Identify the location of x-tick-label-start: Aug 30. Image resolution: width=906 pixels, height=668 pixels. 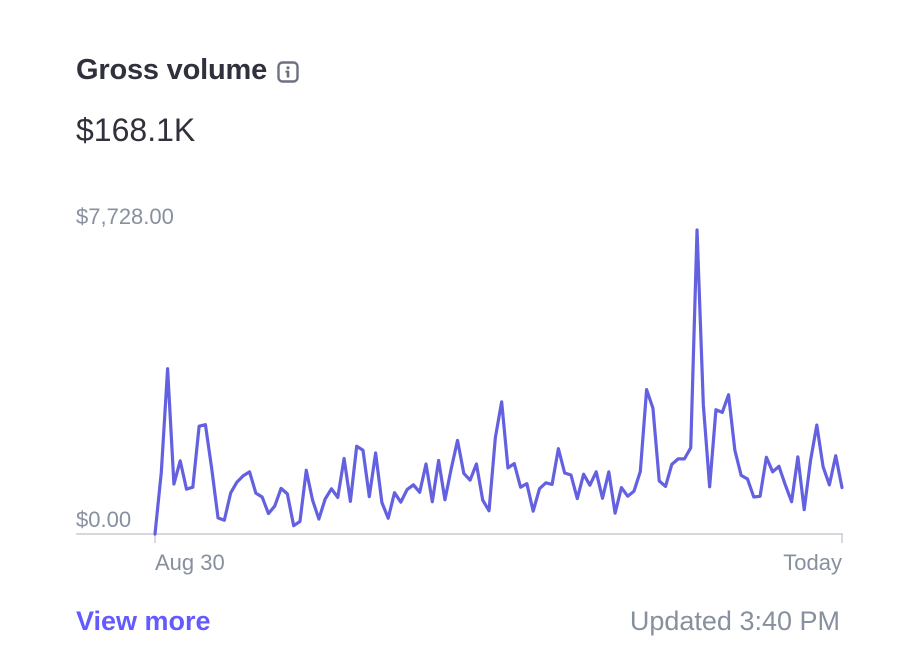
(190, 562).